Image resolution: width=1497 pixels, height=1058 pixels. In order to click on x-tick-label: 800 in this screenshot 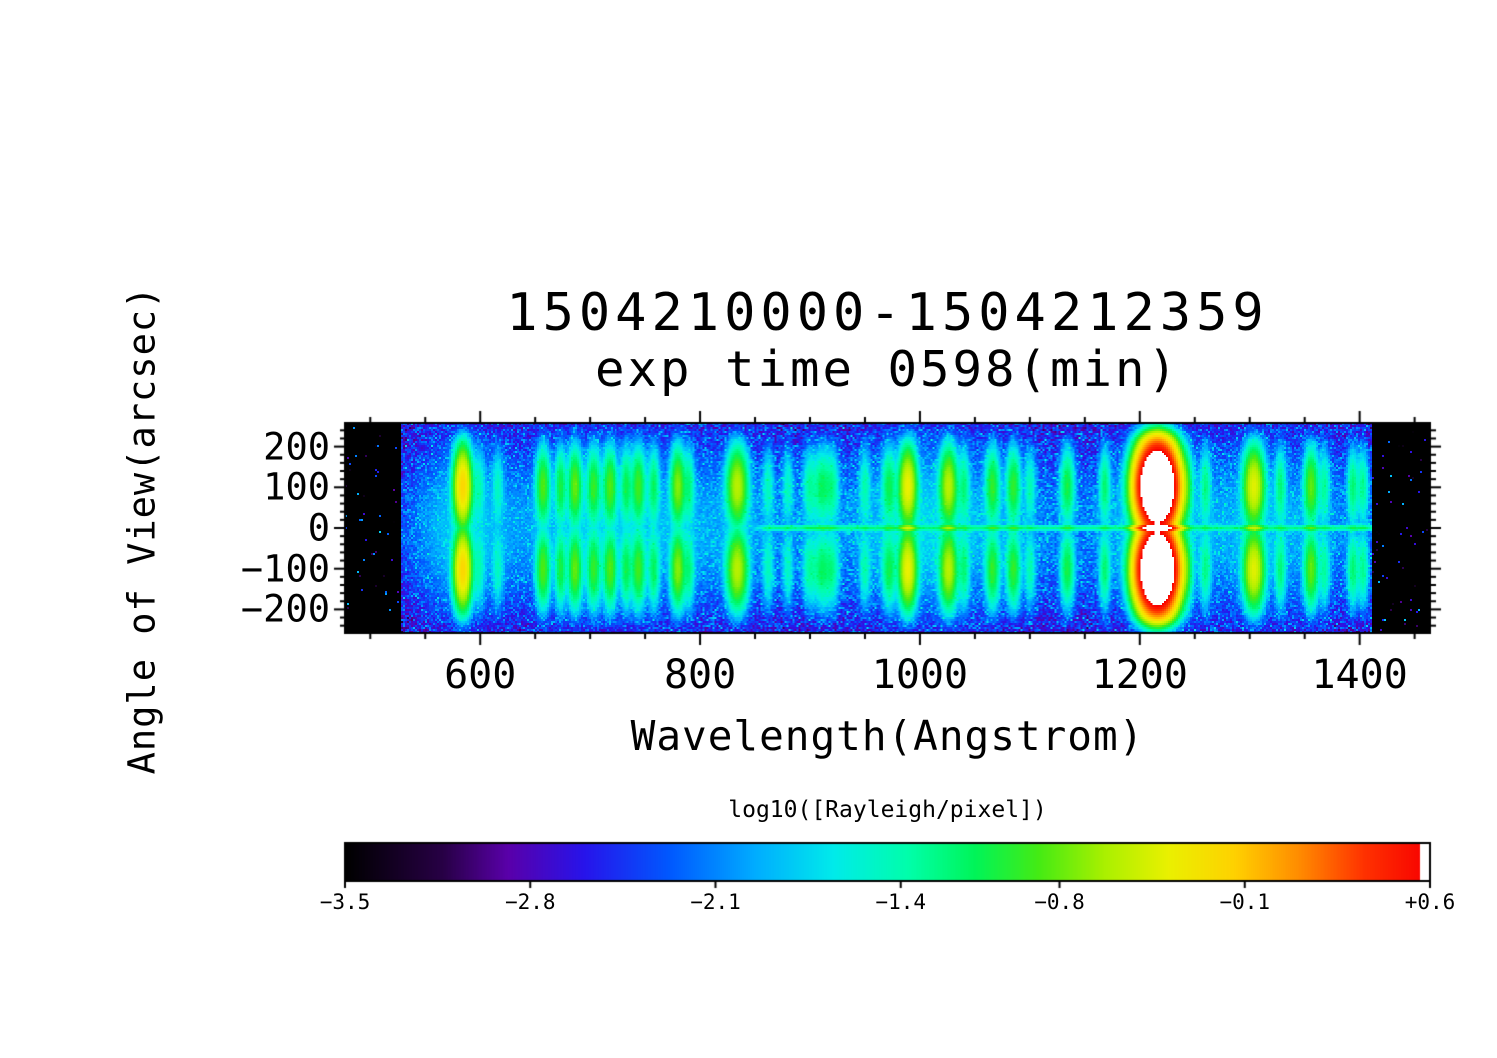, I will do `click(700, 675)`.